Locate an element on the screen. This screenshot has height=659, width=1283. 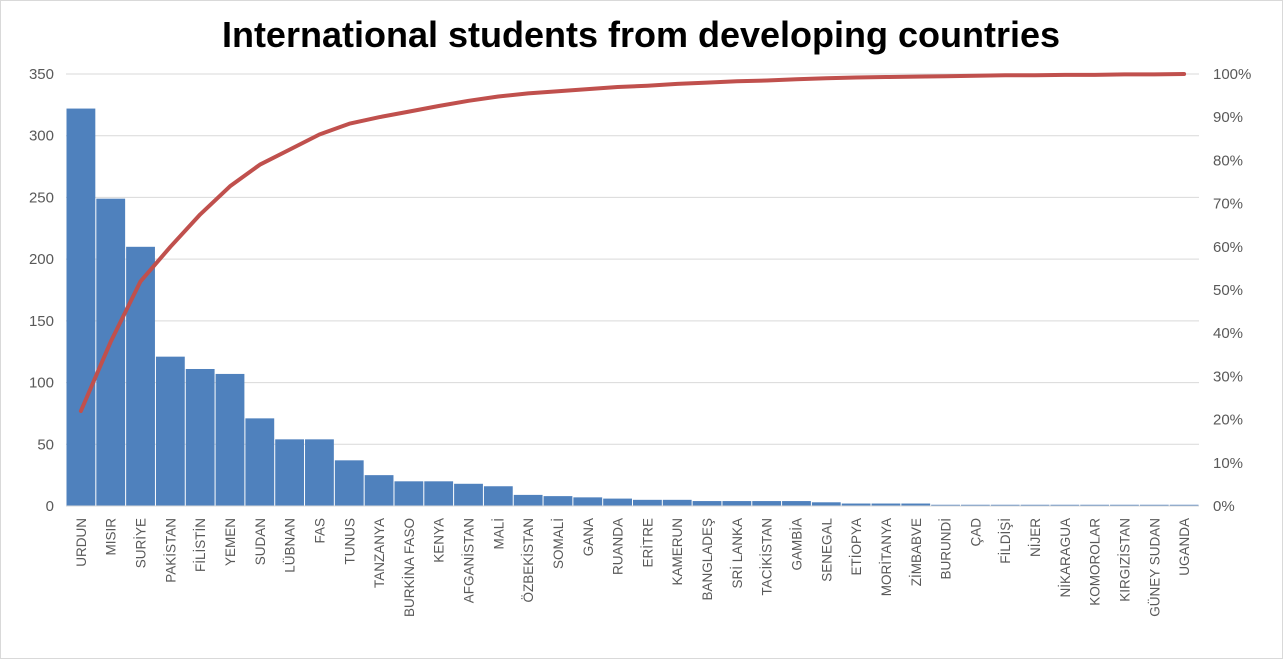
y2-tick-label: 100% is located at coordinates (1232, 74).